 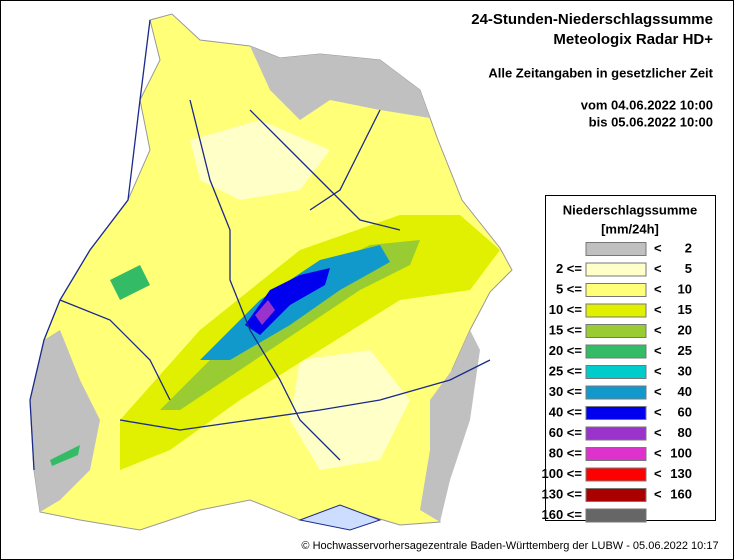 What do you see at coordinates (265, 312) in the screenshot?
I see `rain-peak` at bounding box center [265, 312].